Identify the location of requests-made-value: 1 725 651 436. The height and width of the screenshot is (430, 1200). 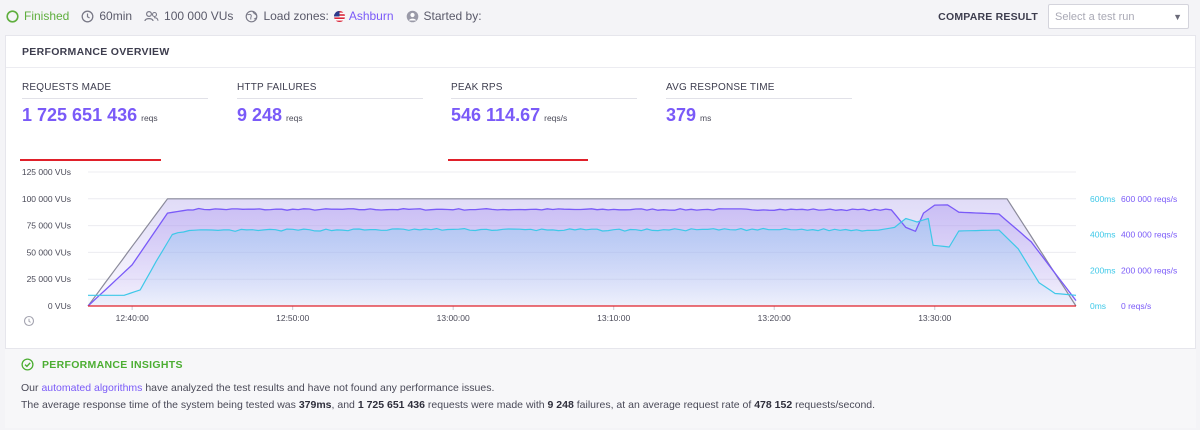
(80, 115).